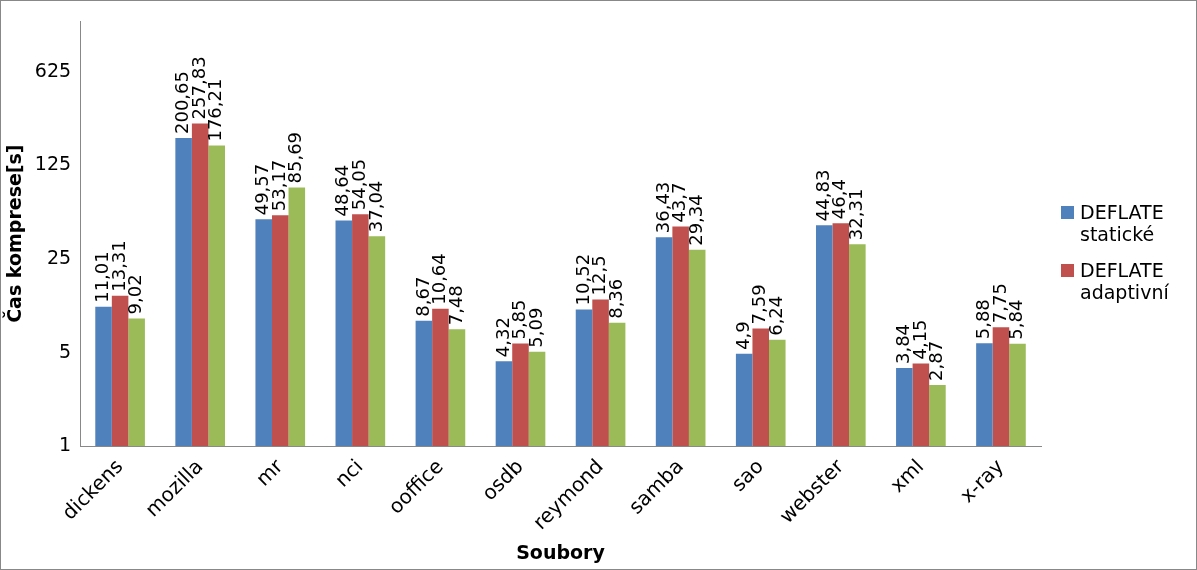  What do you see at coordinates (747, 475) in the screenshot?
I see `x-tick-label: sao` at bounding box center [747, 475].